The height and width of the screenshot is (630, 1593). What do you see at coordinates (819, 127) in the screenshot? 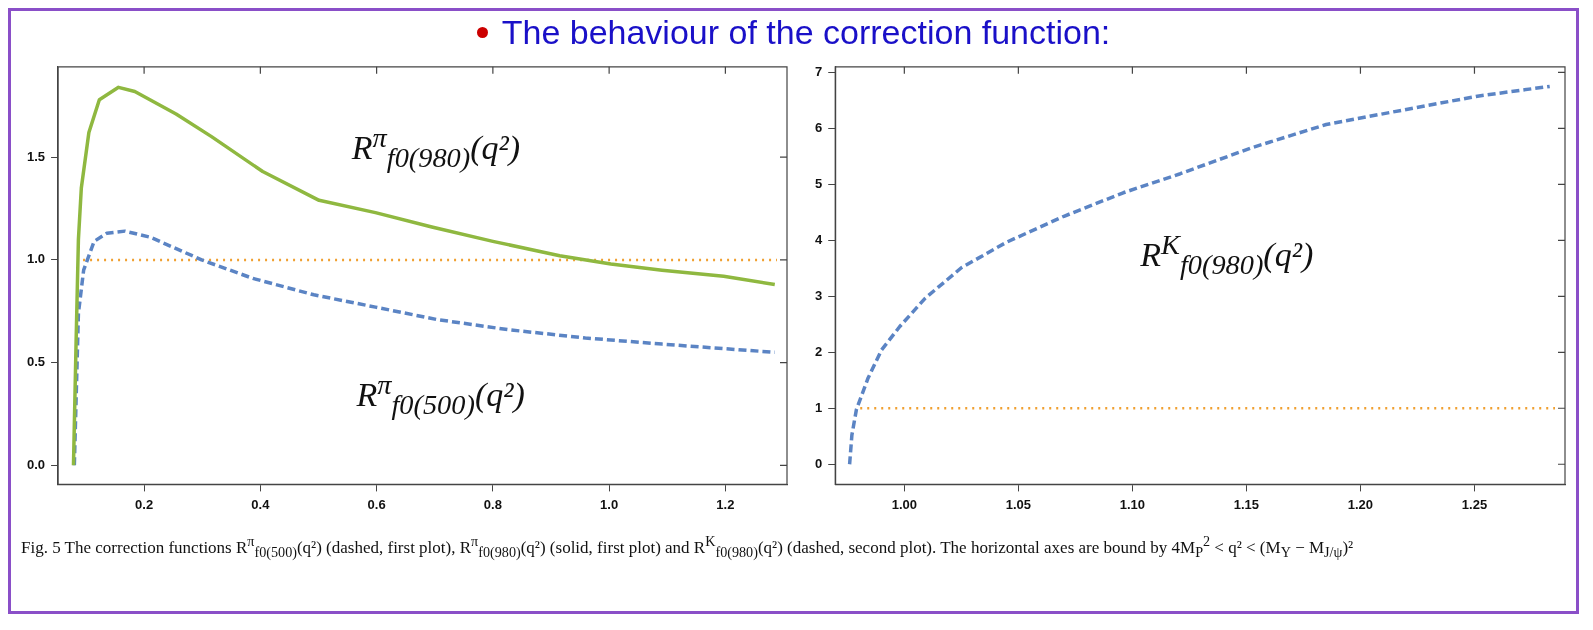
I see `y-tick-label: 6` at bounding box center [819, 127].